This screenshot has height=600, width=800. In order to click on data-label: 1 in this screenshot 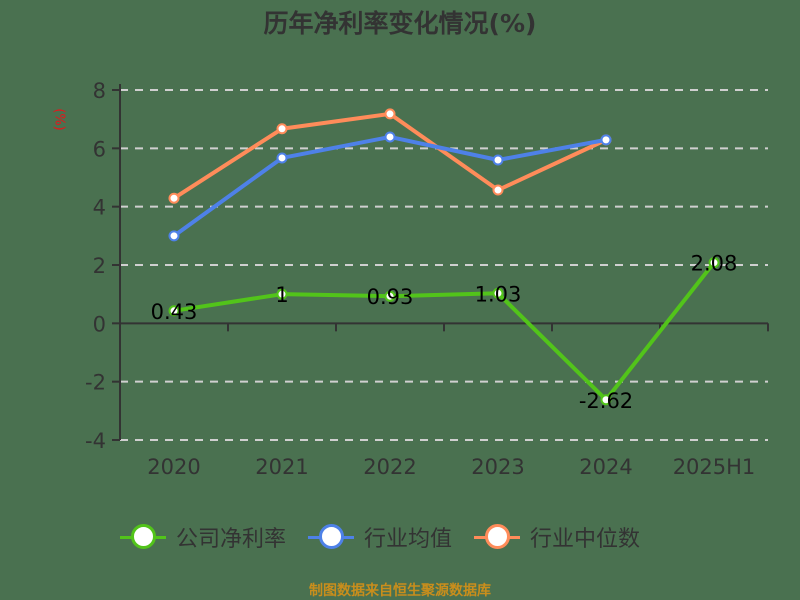, I will do `click(281, 295)`.